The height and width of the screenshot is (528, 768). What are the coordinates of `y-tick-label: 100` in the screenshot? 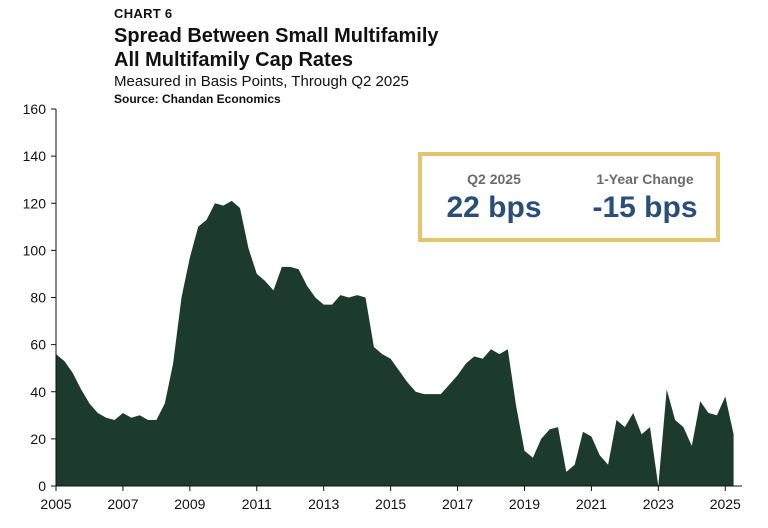 It's located at (35, 250).